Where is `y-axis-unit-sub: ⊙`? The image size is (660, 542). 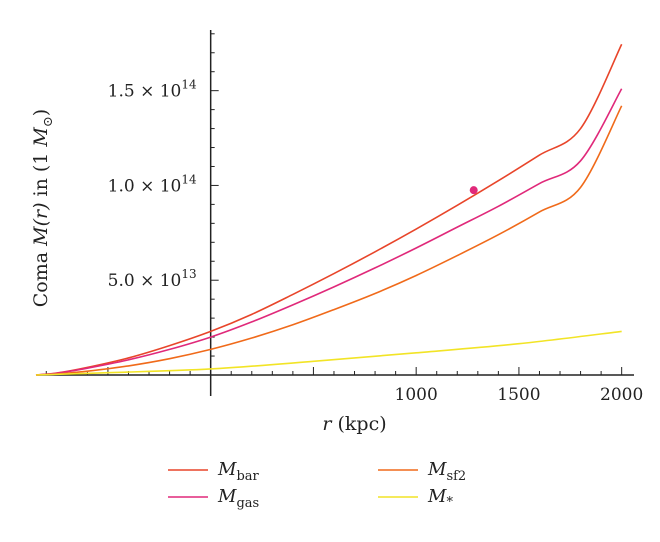 y-axis-unit-sub: ⊙ is located at coordinates (48, 121).